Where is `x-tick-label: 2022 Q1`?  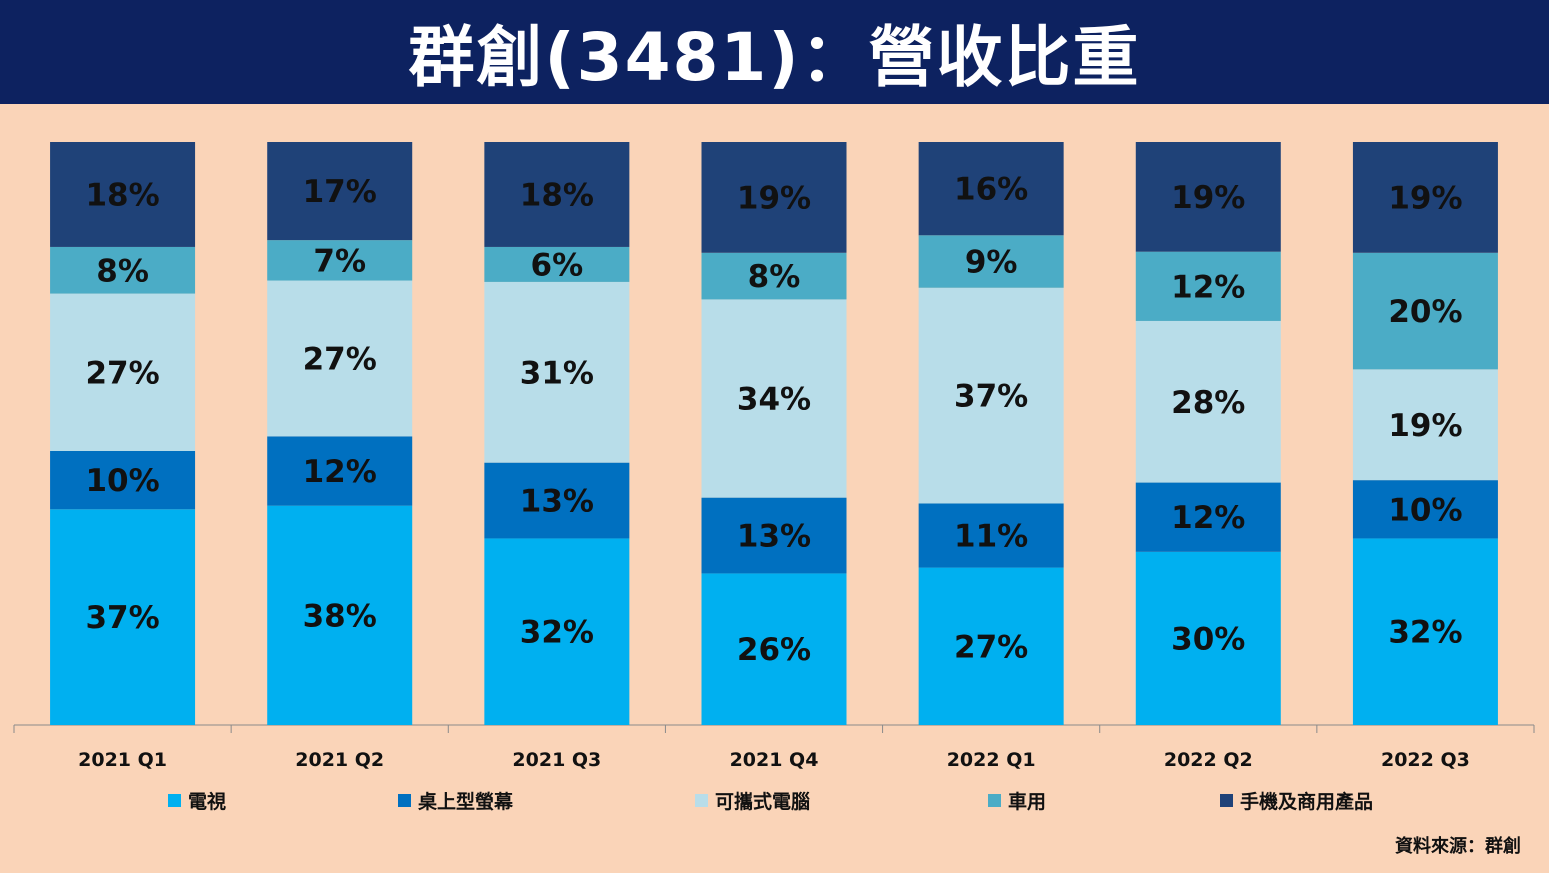 x-tick-label: 2022 Q1 is located at coordinates (991, 760).